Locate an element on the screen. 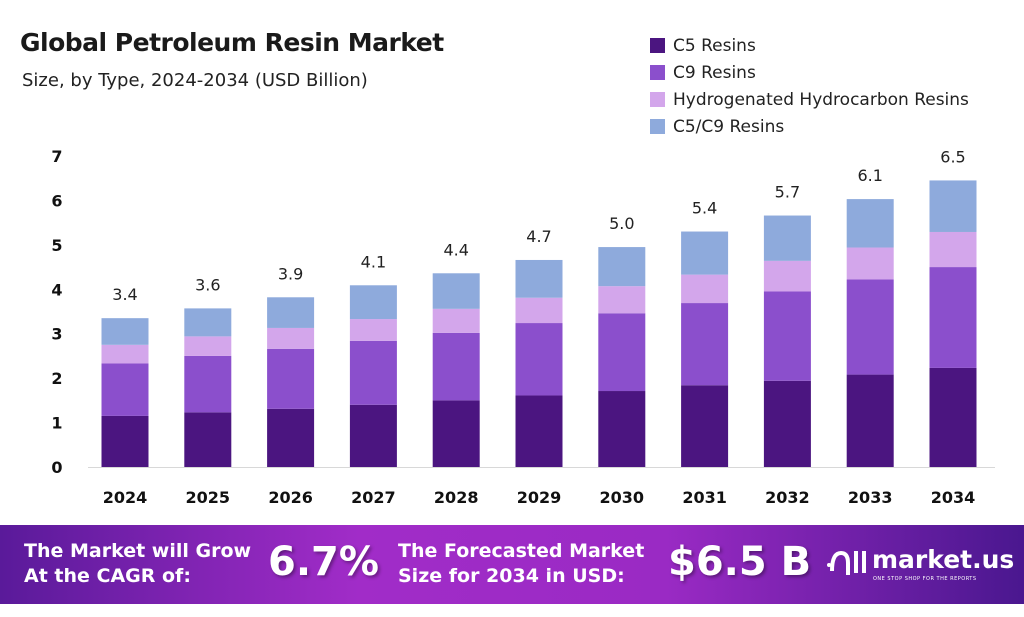 This screenshot has width=1024, height=617. forecast-value: $6.5 B is located at coordinates (740, 562).